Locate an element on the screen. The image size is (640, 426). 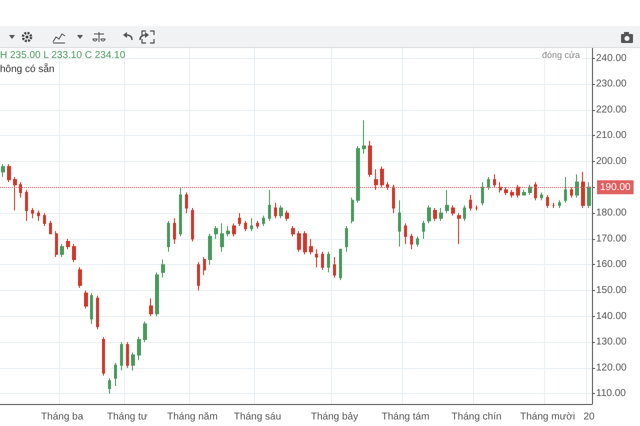
y-tick-label: 180.00 is located at coordinates (612, 213).